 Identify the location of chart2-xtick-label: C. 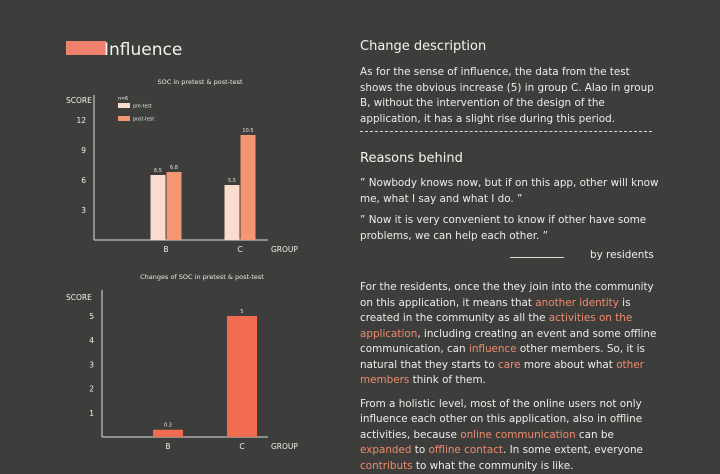
(241, 446).